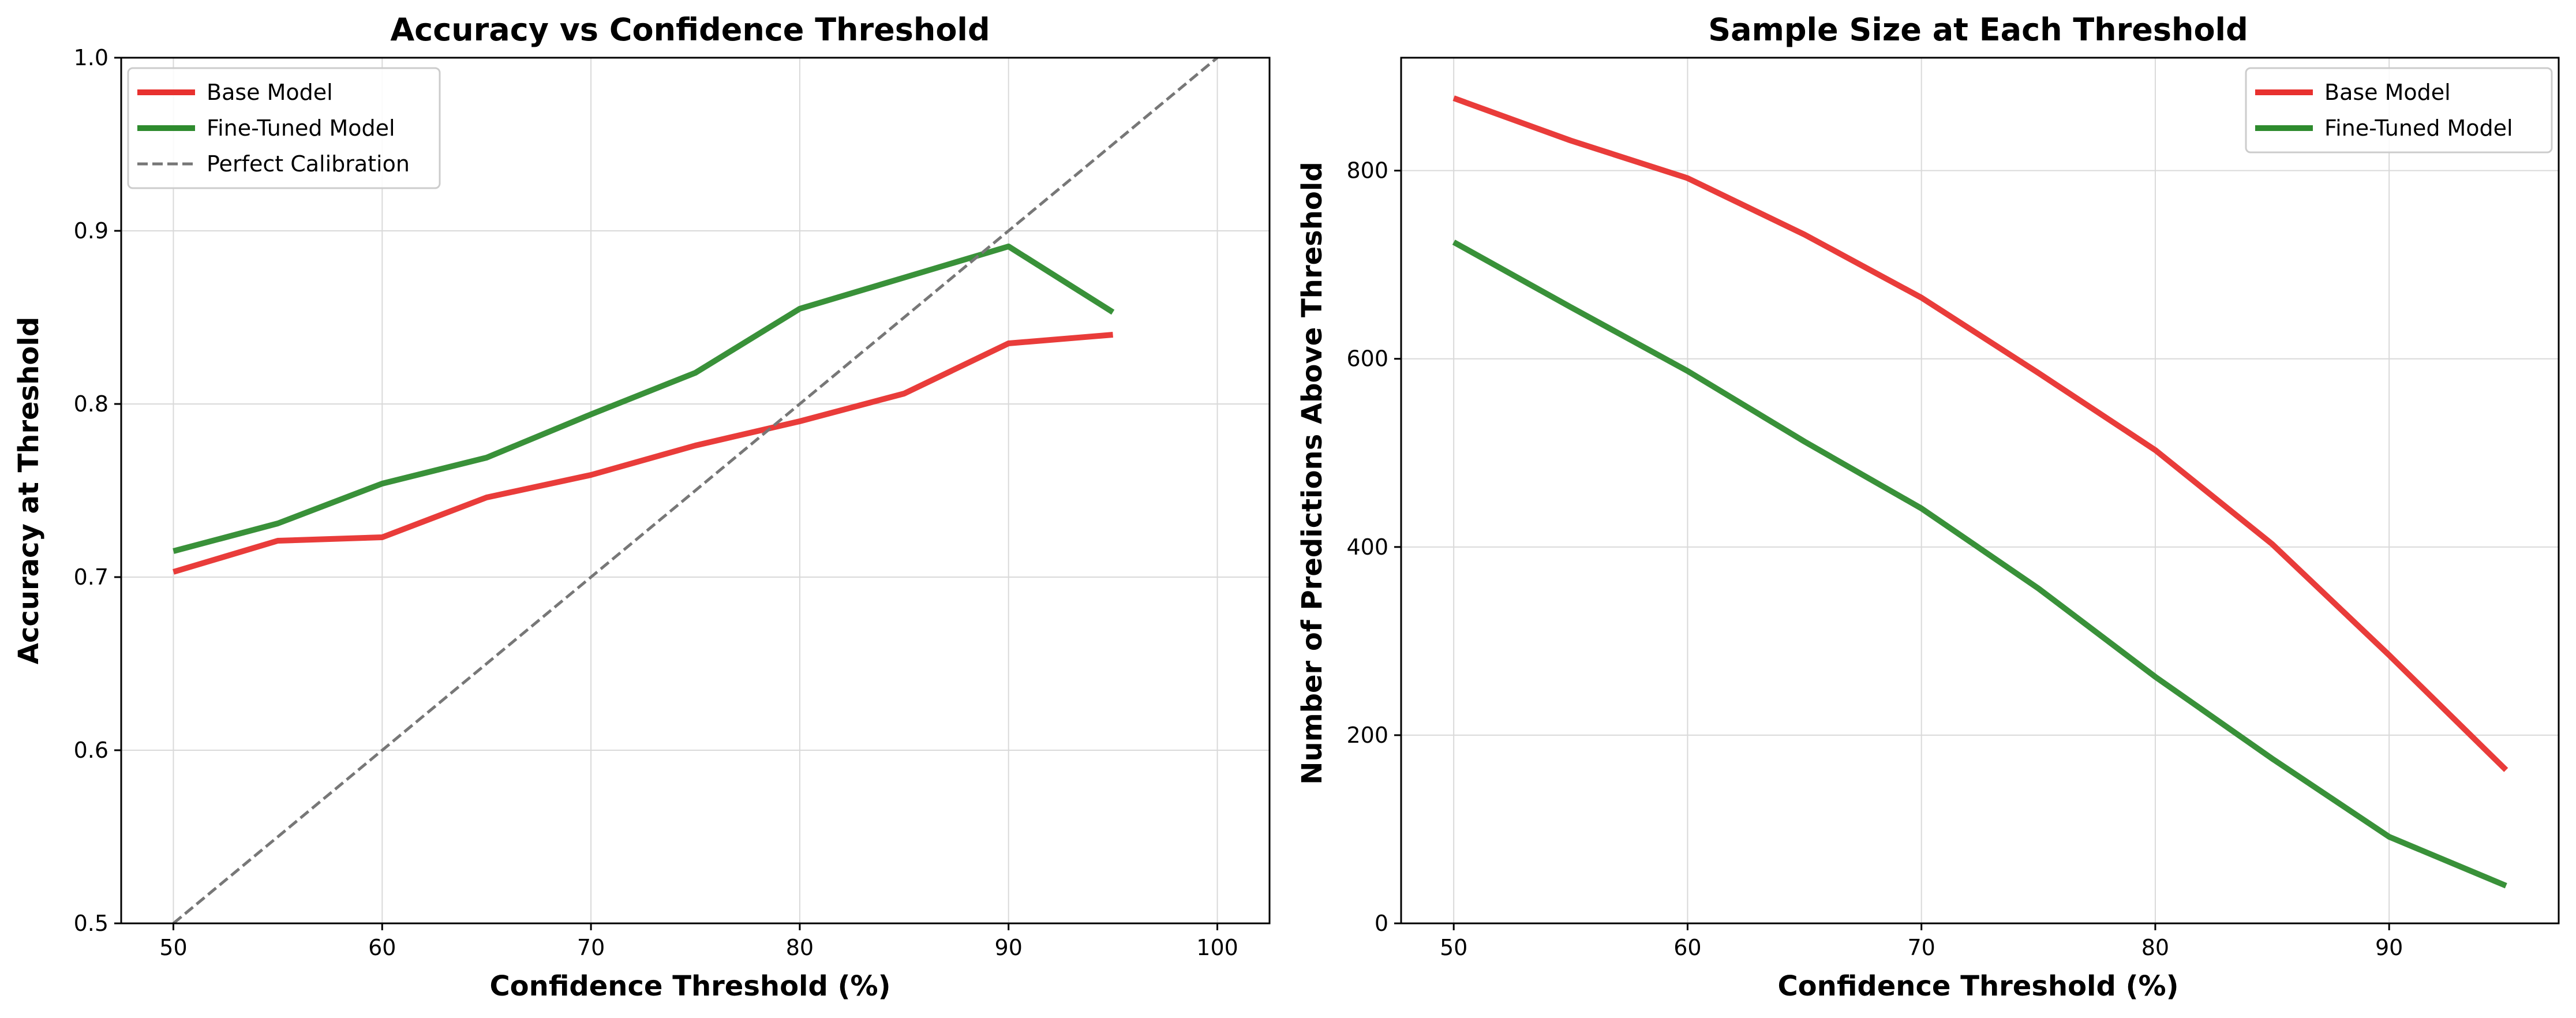 This screenshot has width=2576, height=1018. I want to click on y-tick-label: 200, so click(1367, 735).